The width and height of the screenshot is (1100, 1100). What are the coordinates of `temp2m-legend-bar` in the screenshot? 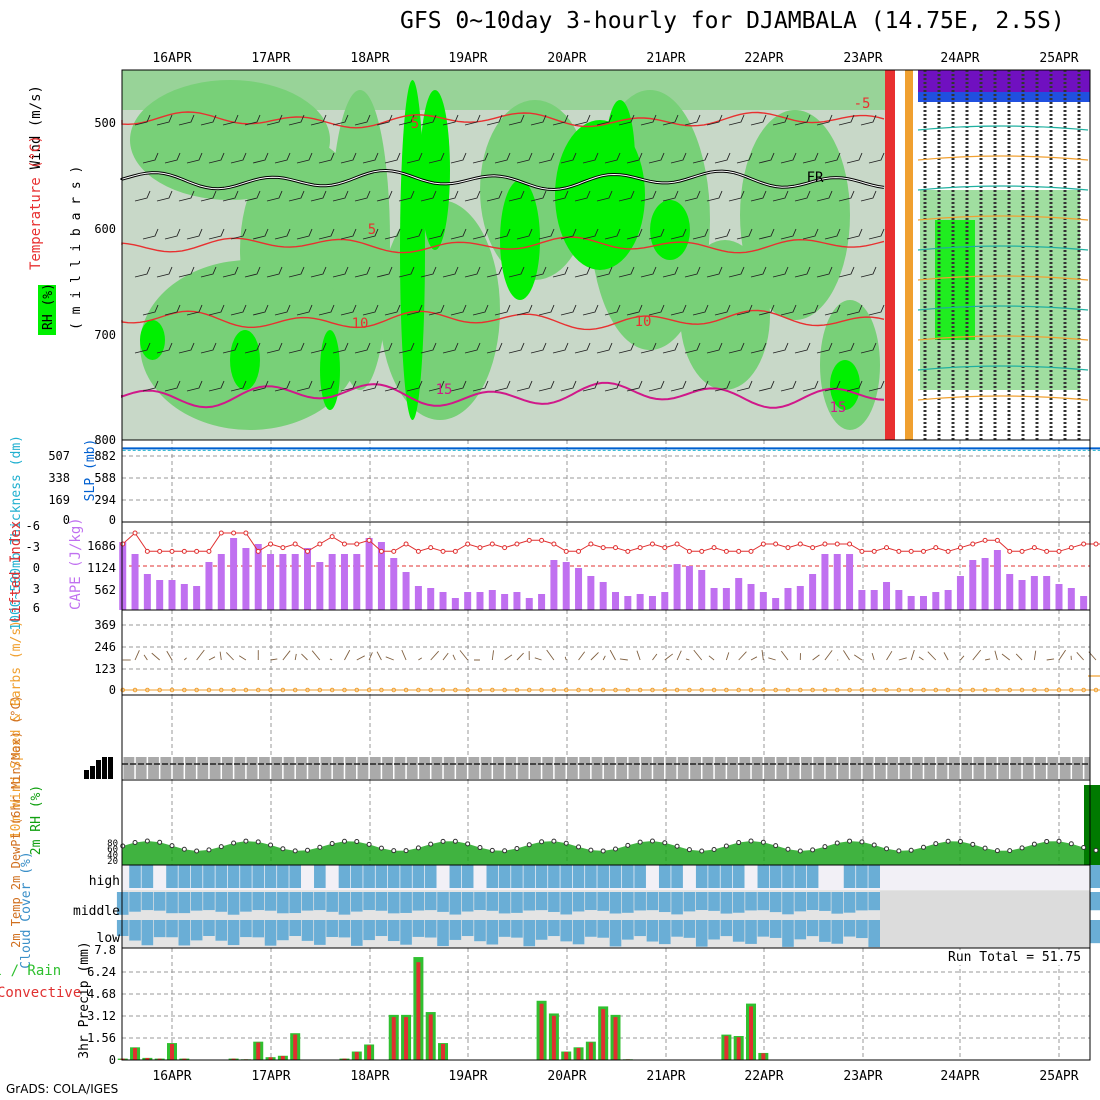 It's located at (92, 772).